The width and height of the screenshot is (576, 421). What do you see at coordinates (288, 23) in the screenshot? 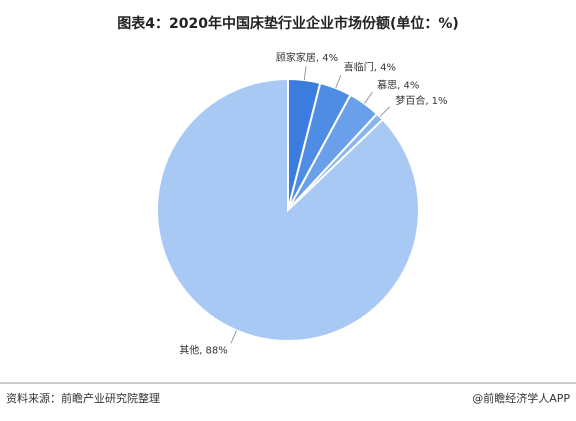
I see `chart-title: 图表4：2020年中国床垫行业企业市场份额(单位：%)` at bounding box center [288, 23].